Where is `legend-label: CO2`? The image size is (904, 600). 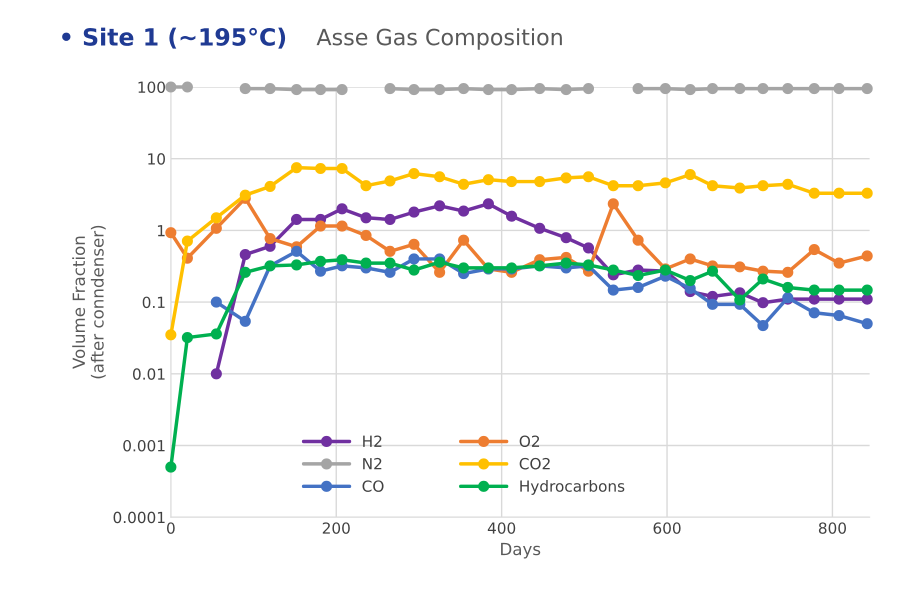
legend-label: CO2 is located at coordinates (535, 464).